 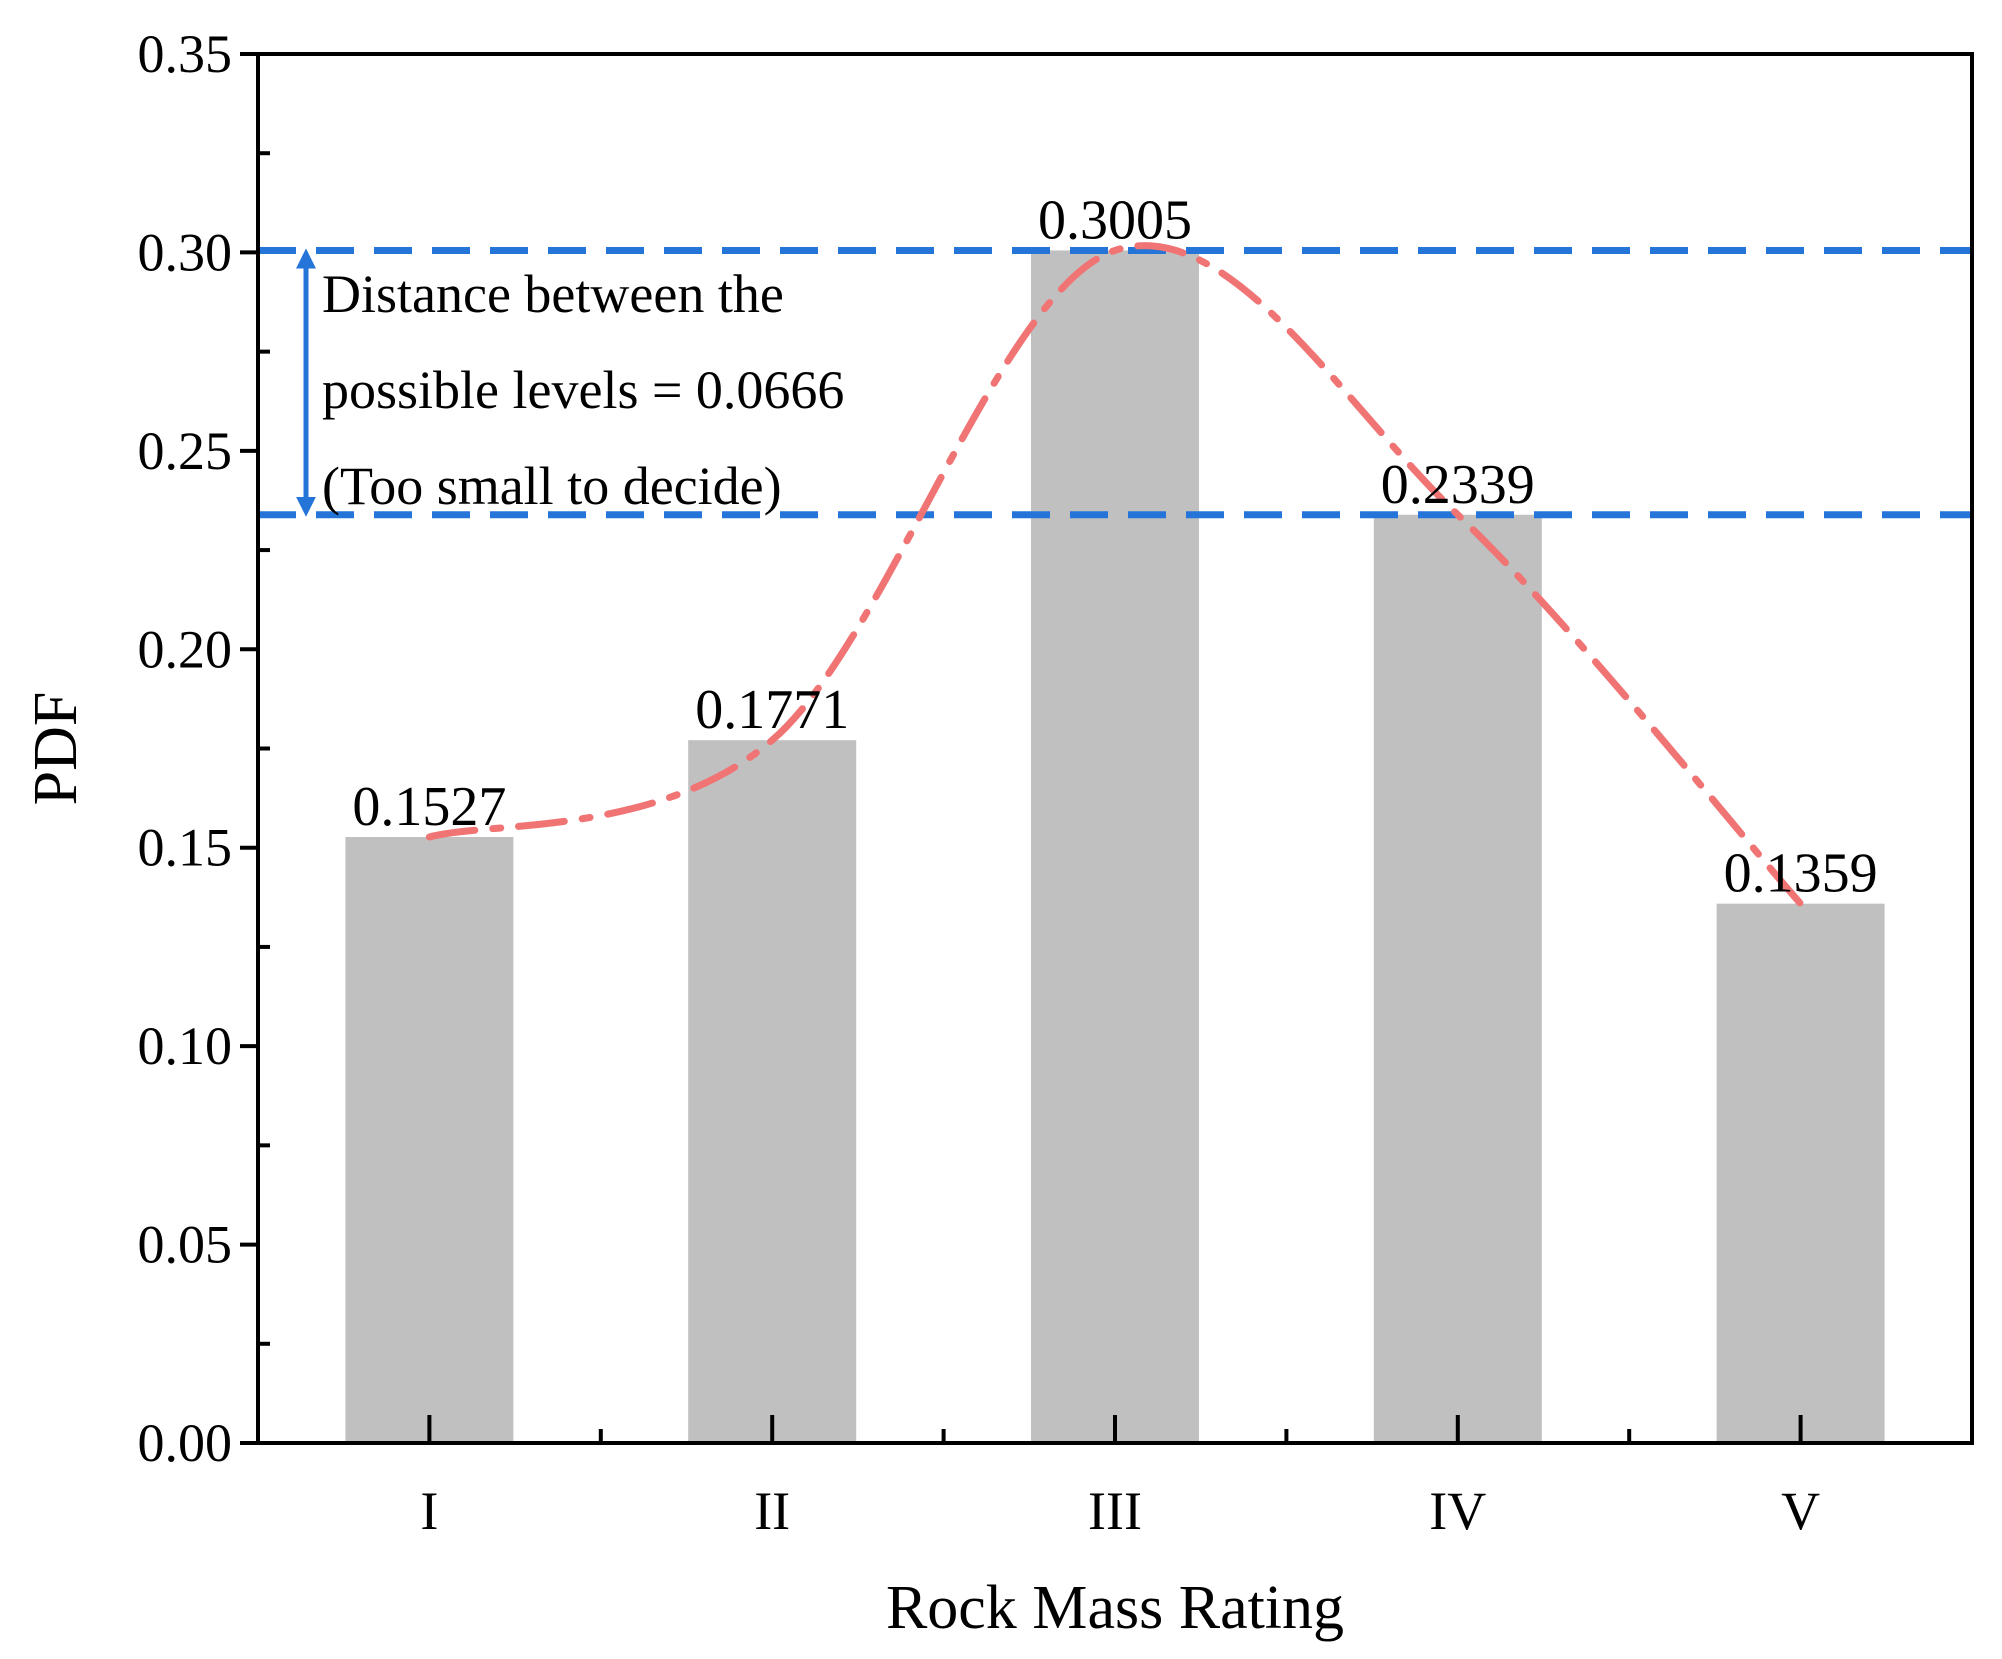 What do you see at coordinates (429, 1511) in the screenshot?
I see `x-tick-label: I` at bounding box center [429, 1511].